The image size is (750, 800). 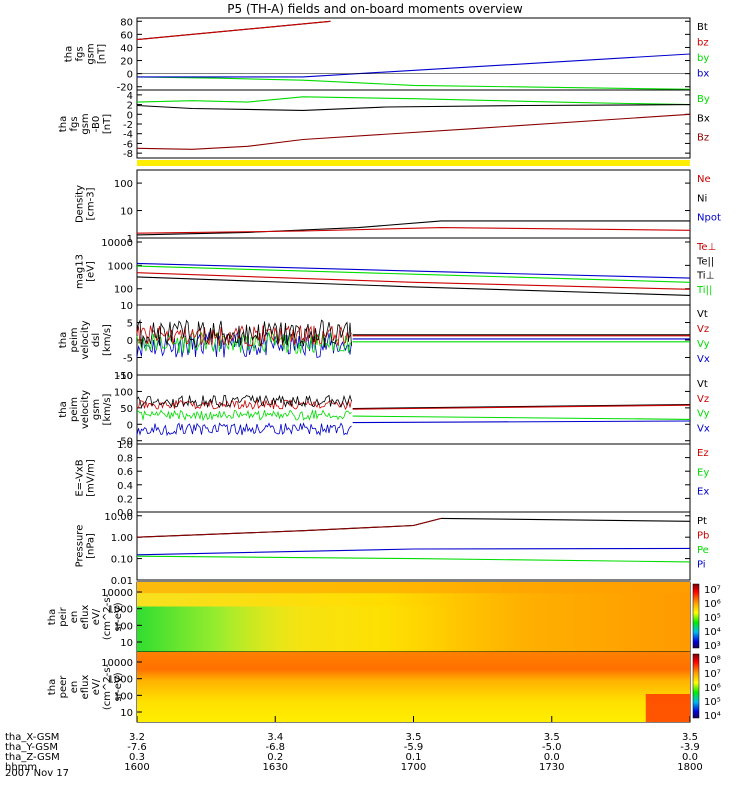 I want to click on series-Te||, so click(x=413, y=286).